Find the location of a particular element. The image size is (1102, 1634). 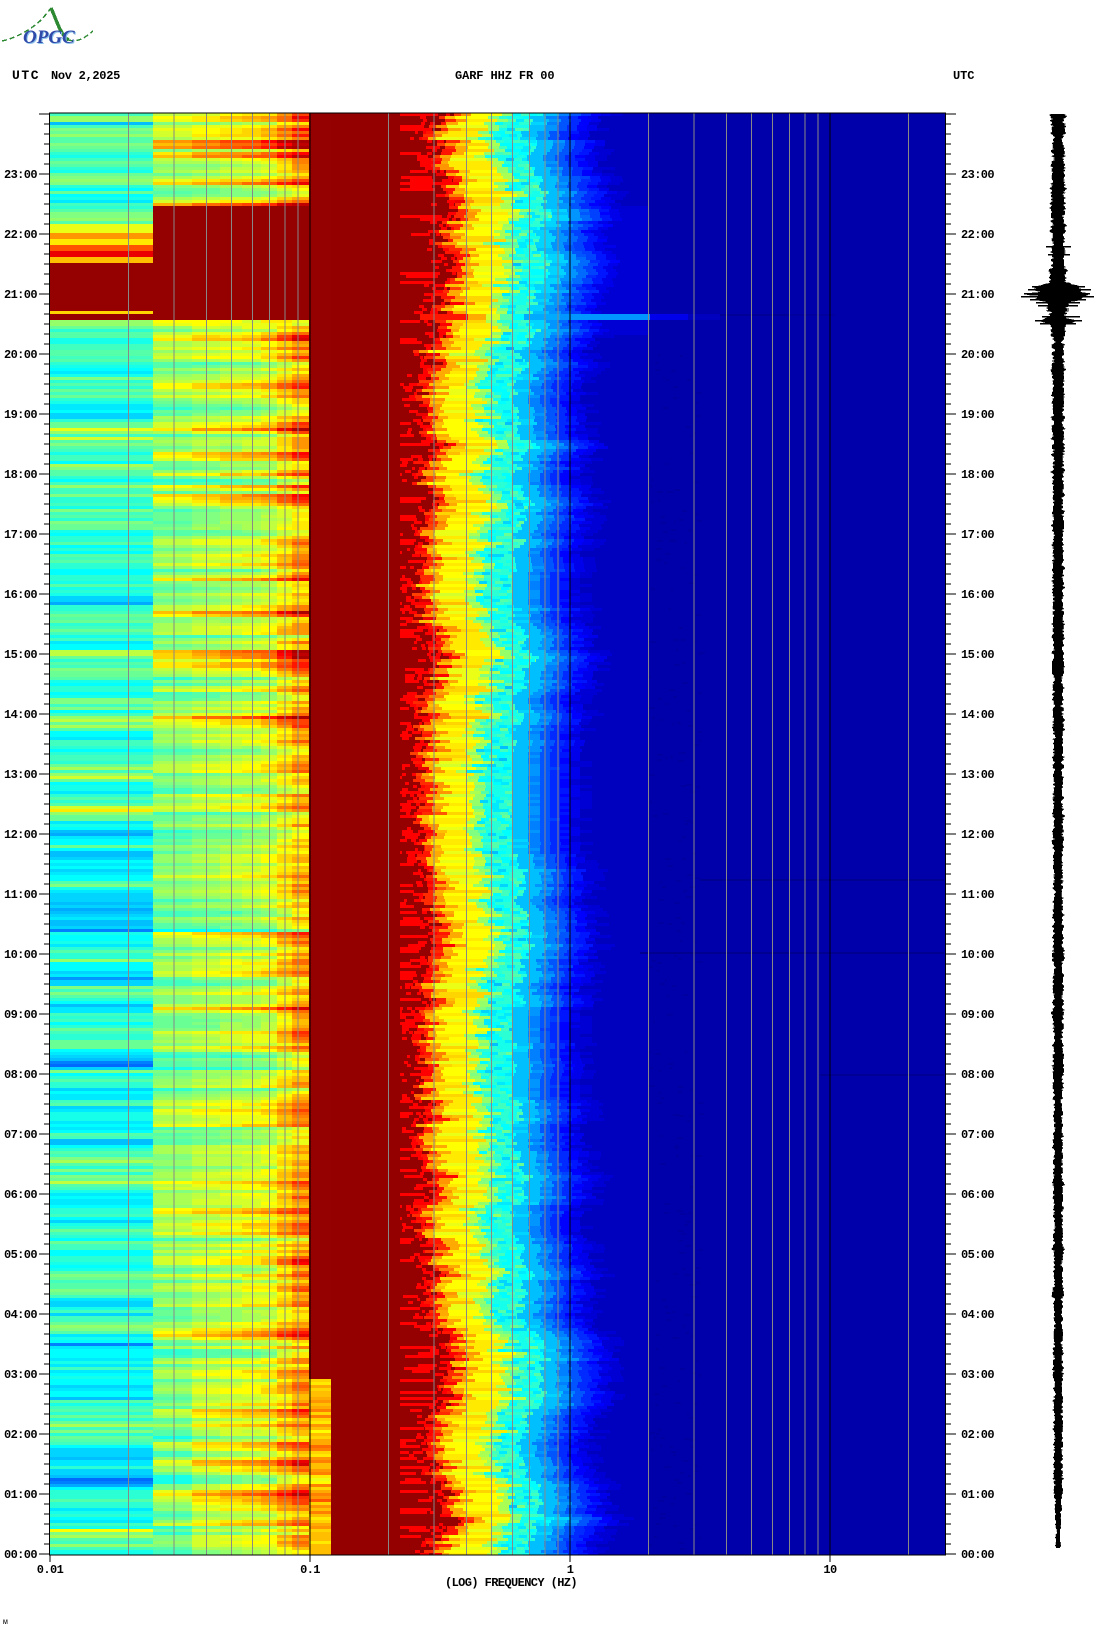

svg-text: 0.1 is located at coordinates (310, 1570).